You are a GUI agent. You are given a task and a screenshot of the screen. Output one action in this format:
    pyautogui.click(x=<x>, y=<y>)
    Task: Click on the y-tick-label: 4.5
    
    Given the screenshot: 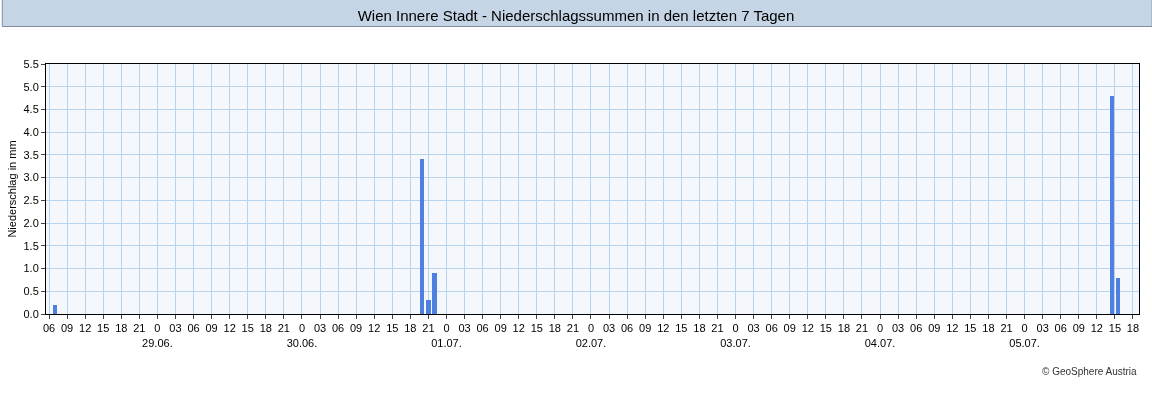 What is the action you would take?
    pyautogui.click(x=31, y=109)
    